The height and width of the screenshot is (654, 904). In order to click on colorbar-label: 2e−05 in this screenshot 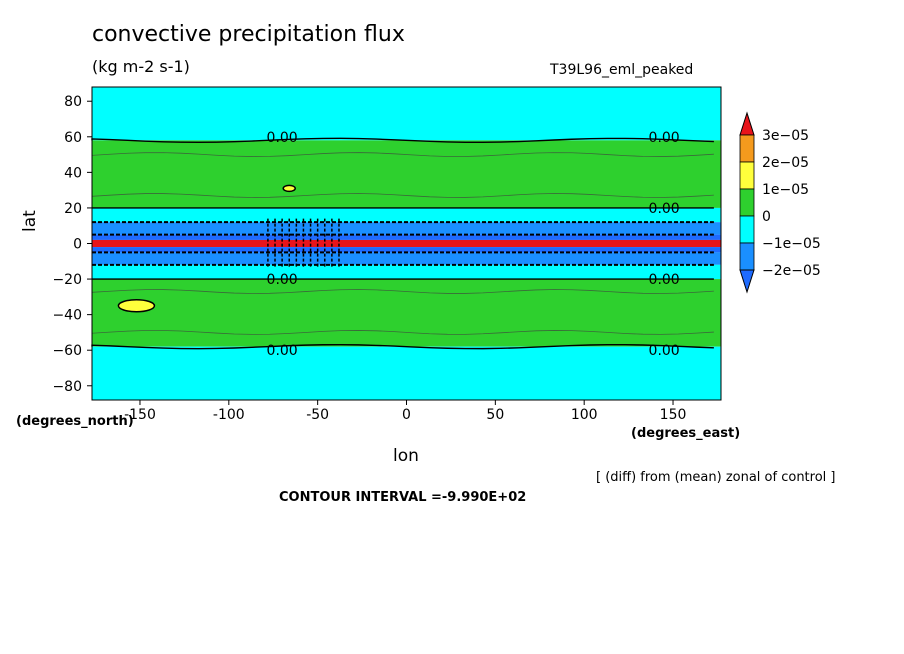, I will do `click(785, 163)`.